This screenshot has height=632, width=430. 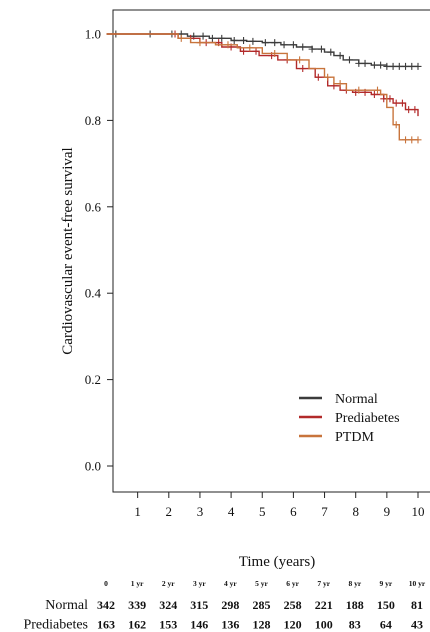 I want to click on risk-count: 81, so click(x=417, y=605).